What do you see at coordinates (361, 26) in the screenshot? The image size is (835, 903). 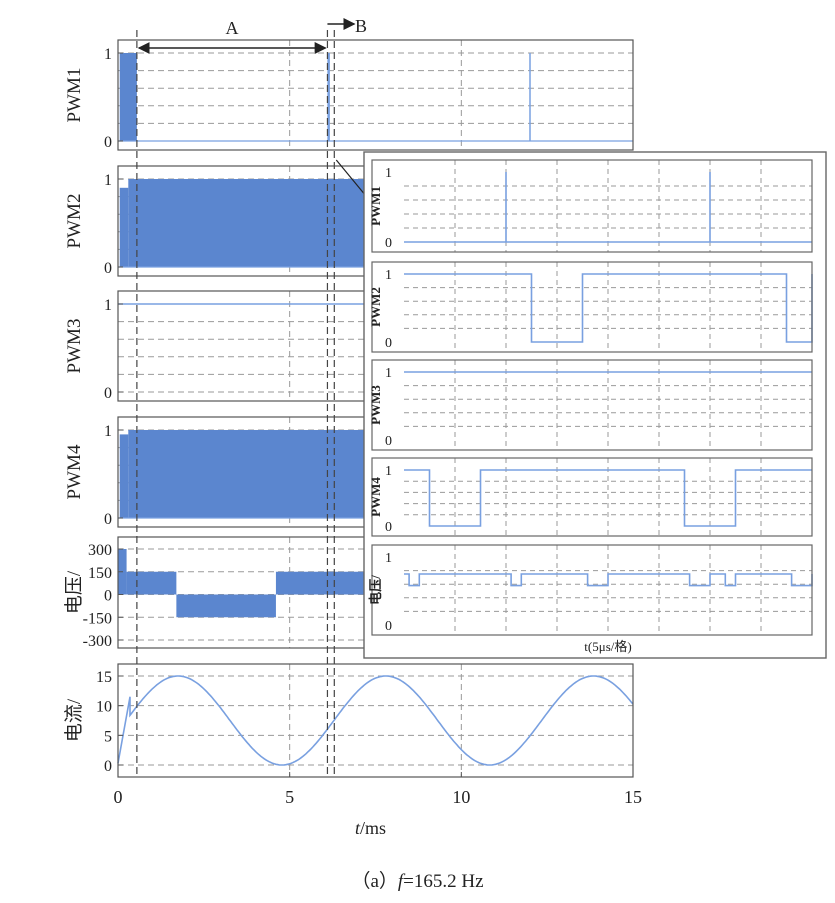 I see `label-B: B` at bounding box center [361, 26].